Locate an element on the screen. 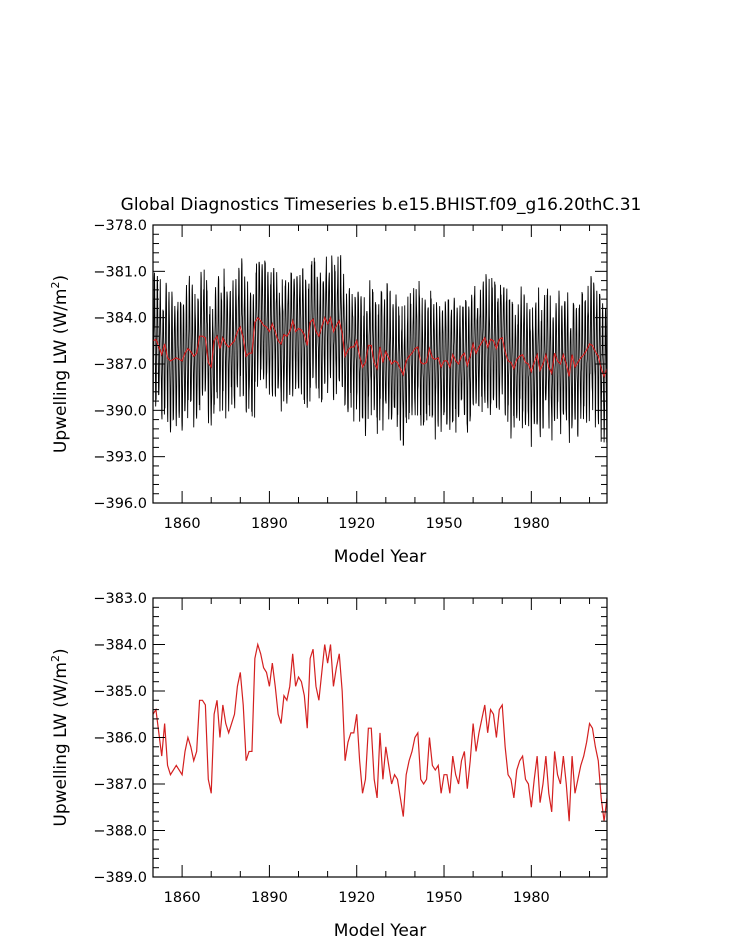  y-tick-label: −385.0 is located at coordinates (120, 692).